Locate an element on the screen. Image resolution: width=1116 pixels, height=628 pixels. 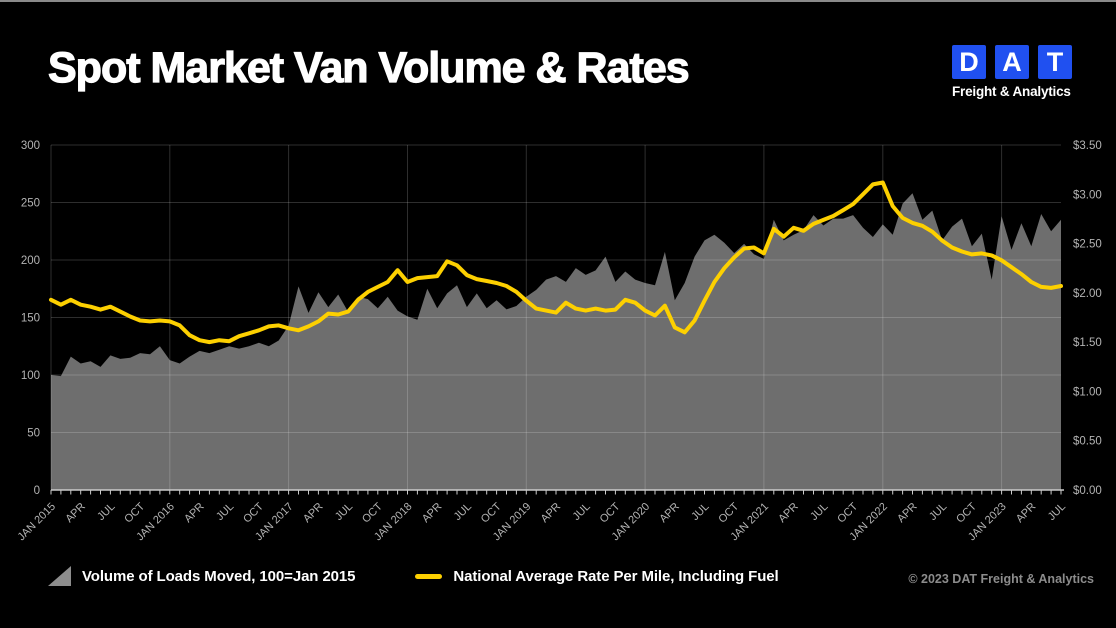
copyright-text: © 2023 DAT Freight & Analytics is located at coordinates (1001, 579).